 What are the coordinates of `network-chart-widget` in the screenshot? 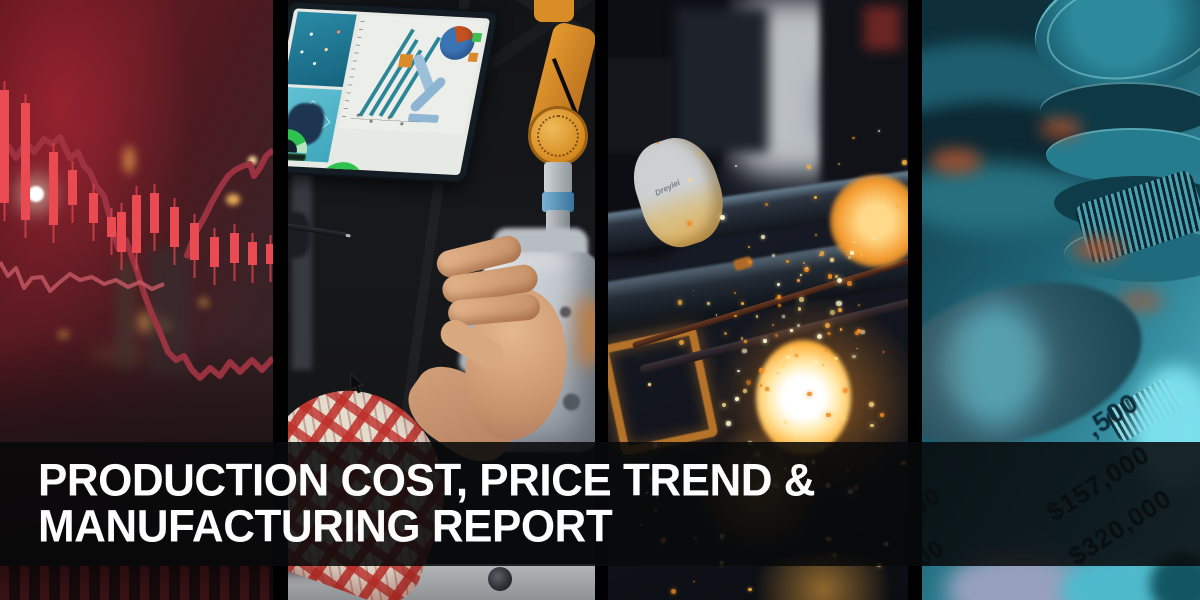 It's located at (322, 49).